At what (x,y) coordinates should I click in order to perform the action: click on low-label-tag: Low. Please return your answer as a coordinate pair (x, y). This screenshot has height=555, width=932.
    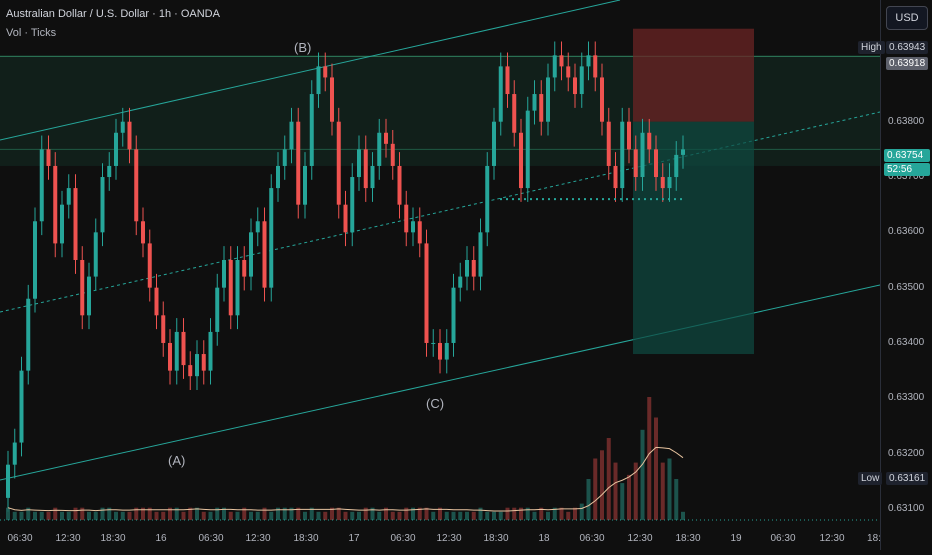
    Looking at the image, I should click on (870, 478).